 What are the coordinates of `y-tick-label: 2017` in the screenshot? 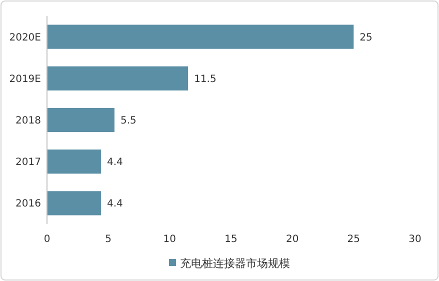 It's located at (28, 162).